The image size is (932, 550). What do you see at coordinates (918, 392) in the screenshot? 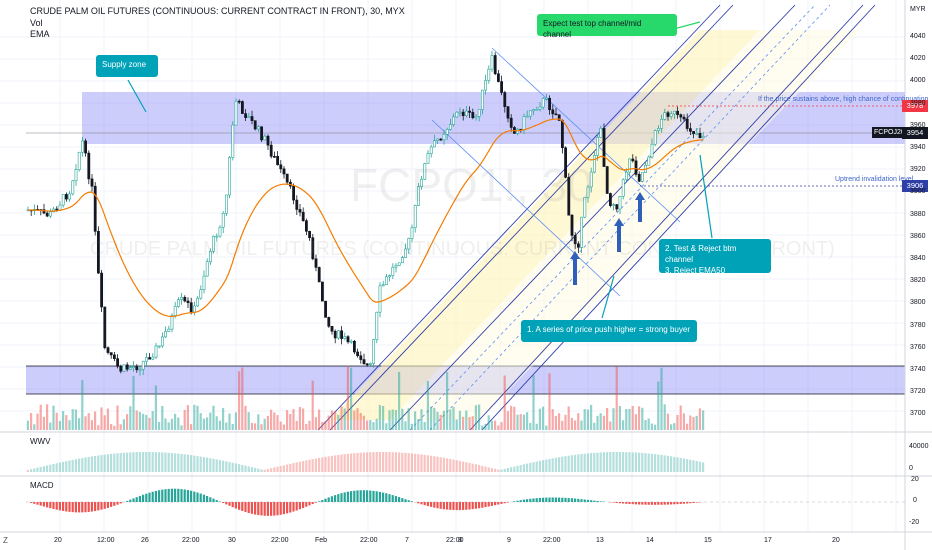
I see `price-tick: 3720` at bounding box center [918, 392].